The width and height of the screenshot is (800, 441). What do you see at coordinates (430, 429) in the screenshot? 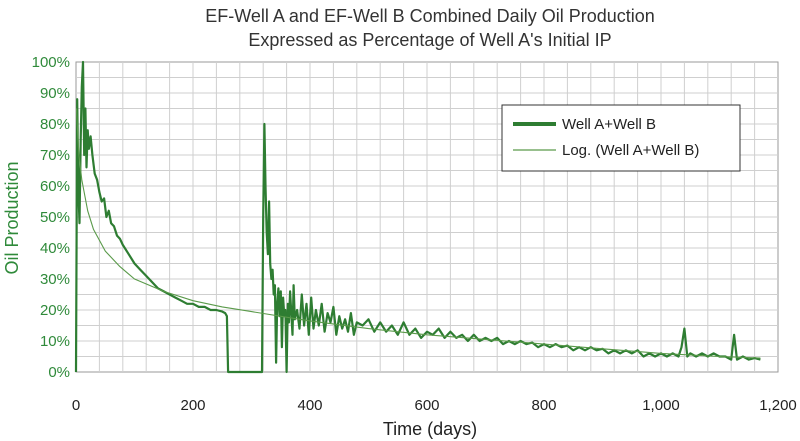
I see `x-axis-label: Time (days)` at bounding box center [430, 429].